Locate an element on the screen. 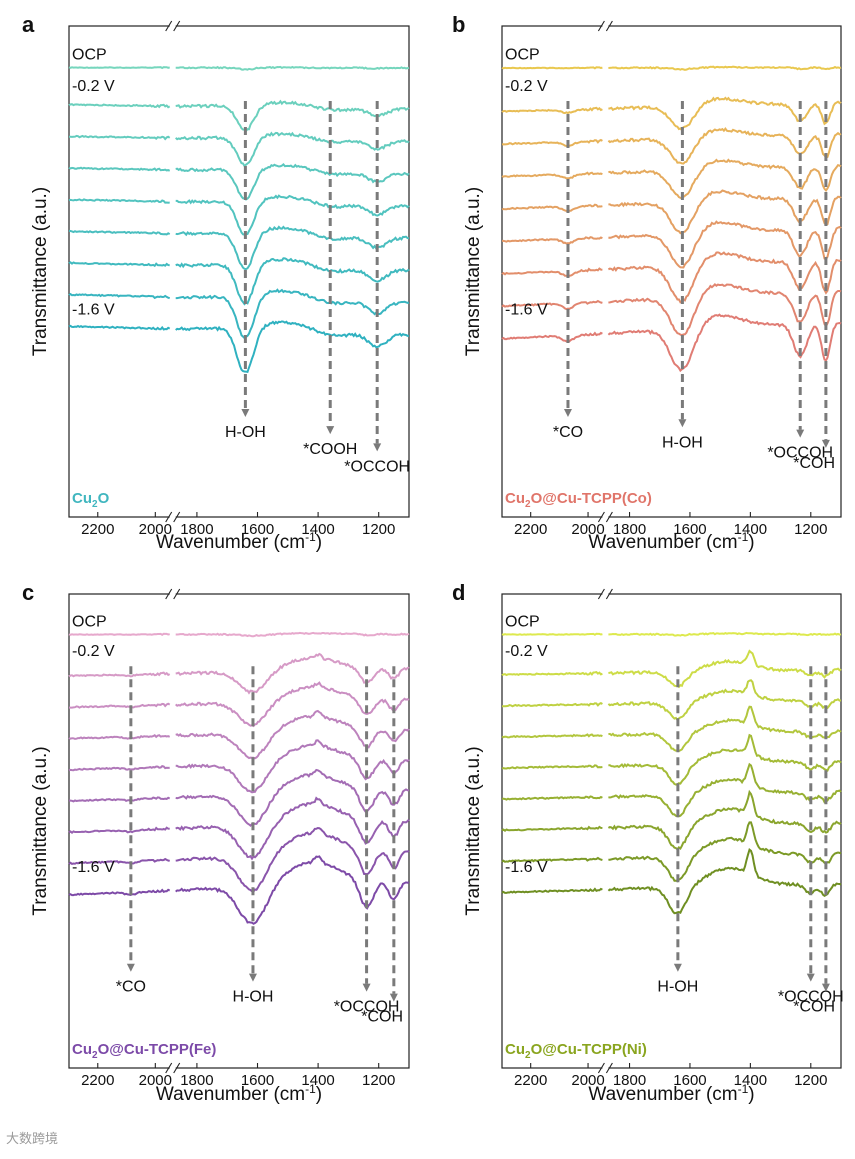 Image resolution: width=855 pixels, height=1159 pixels. sample-label-rest: O is located at coordinates (104, 498).